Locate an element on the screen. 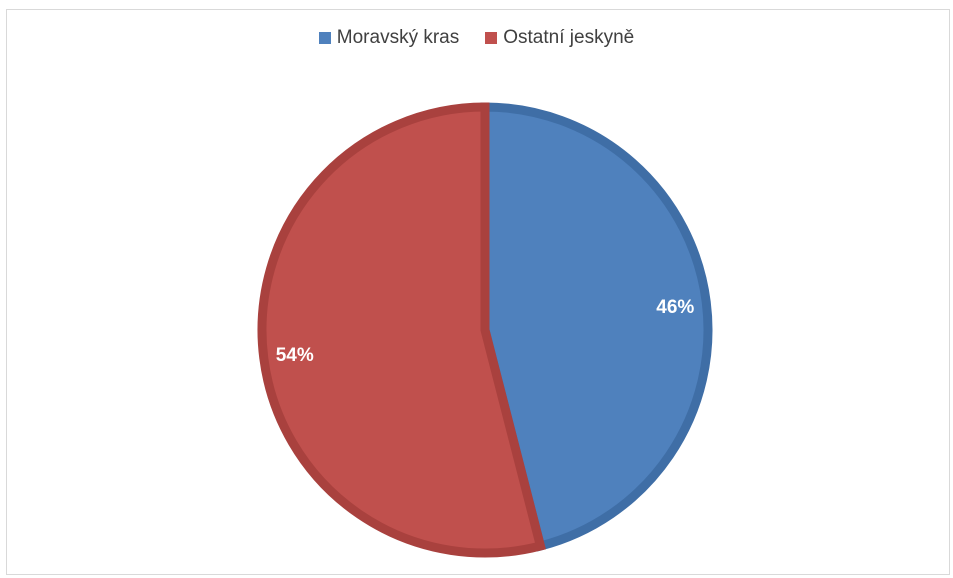  legend-swatch-ostatni-jeskyne is located at coordinates (491, 38).